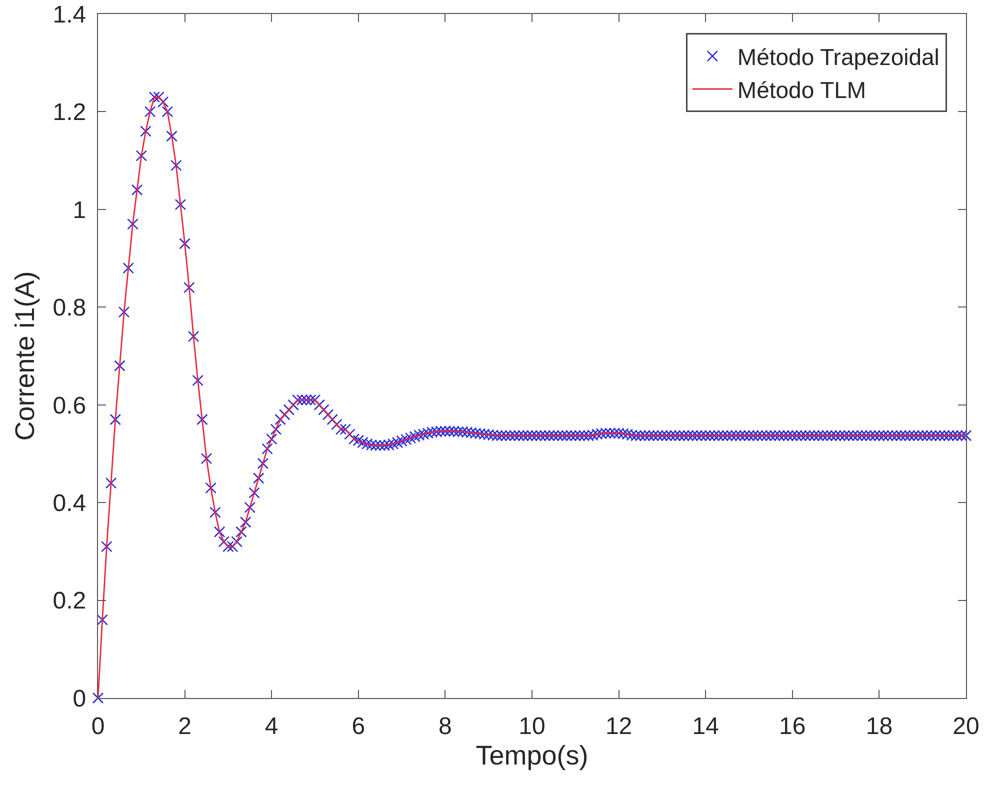  I want to click on x-tick-label: 12, so click(618, 726).